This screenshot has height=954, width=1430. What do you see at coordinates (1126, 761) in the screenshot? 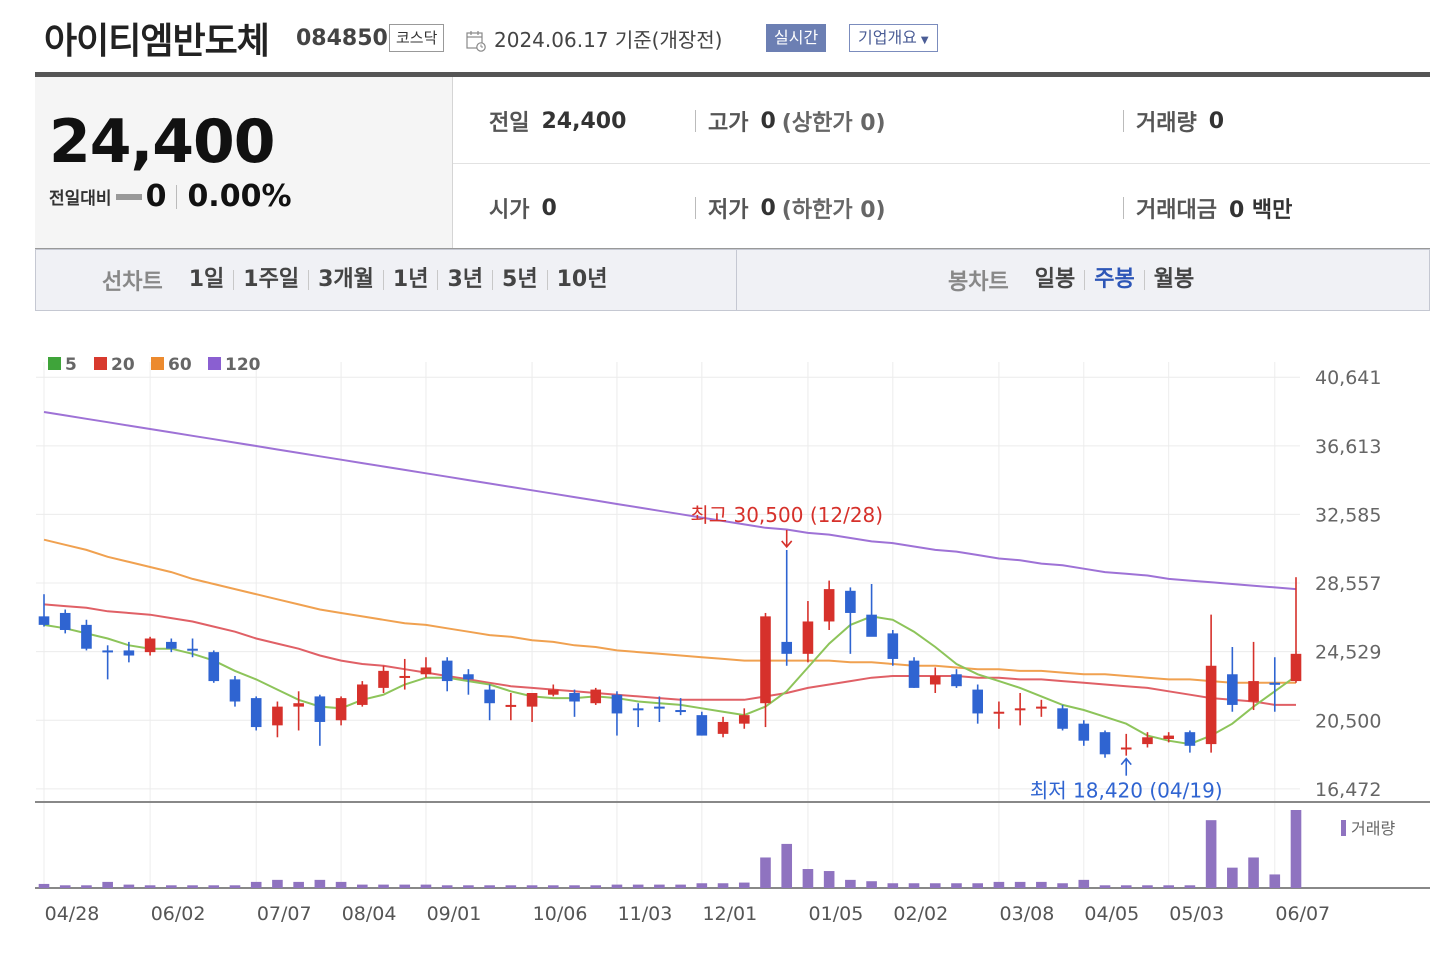
I see `low-arrow-head` at bounding box center [1126, 761].